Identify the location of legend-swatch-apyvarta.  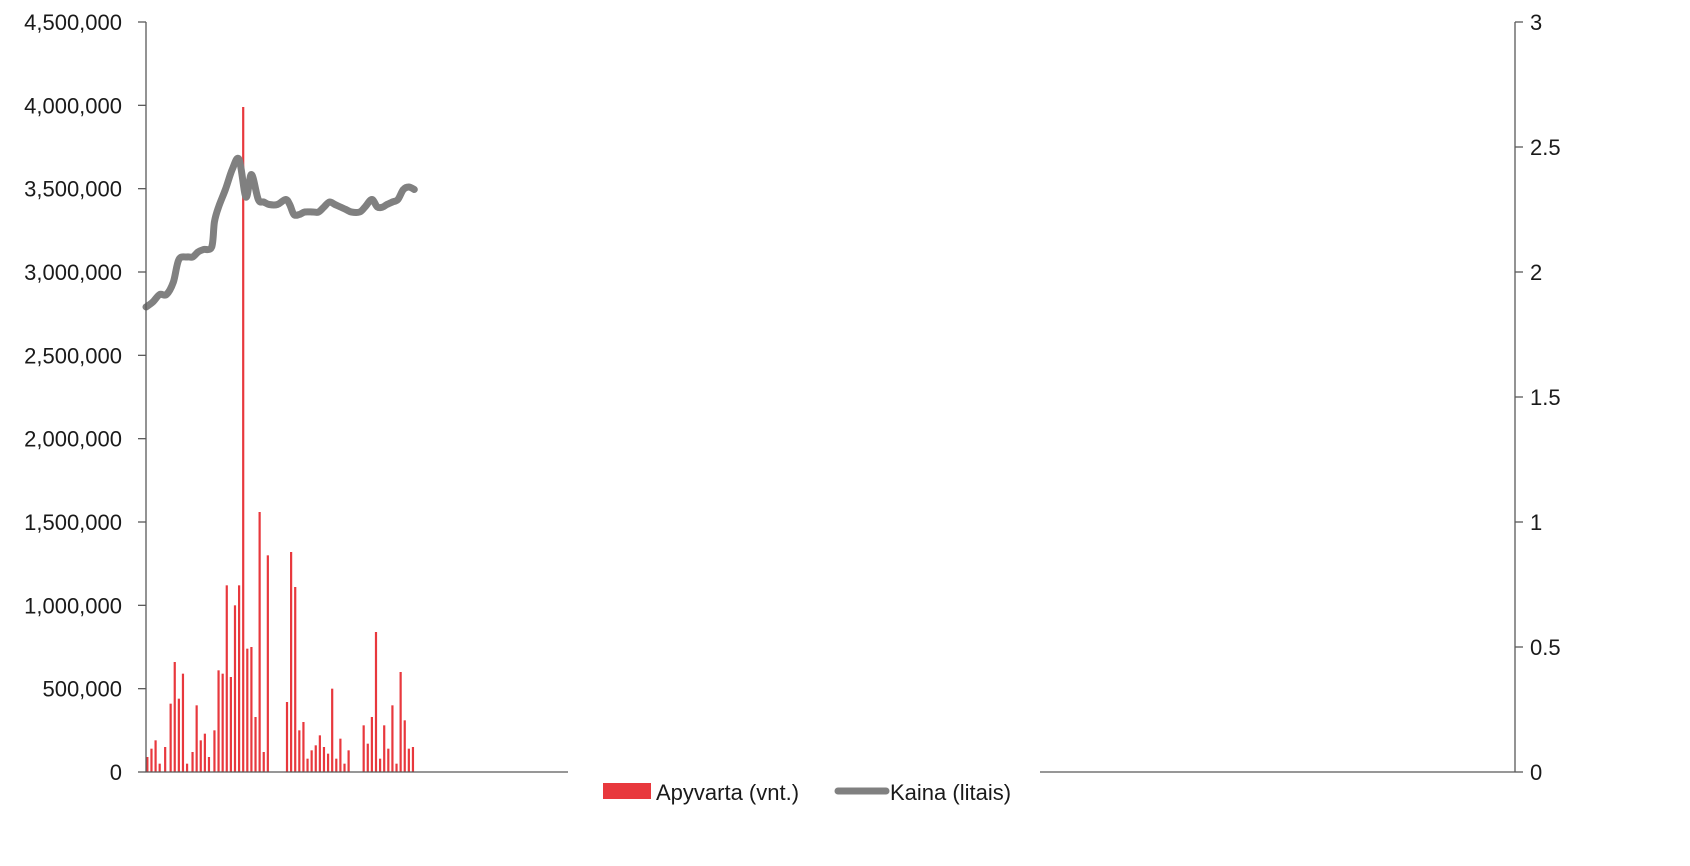
(627, 791).